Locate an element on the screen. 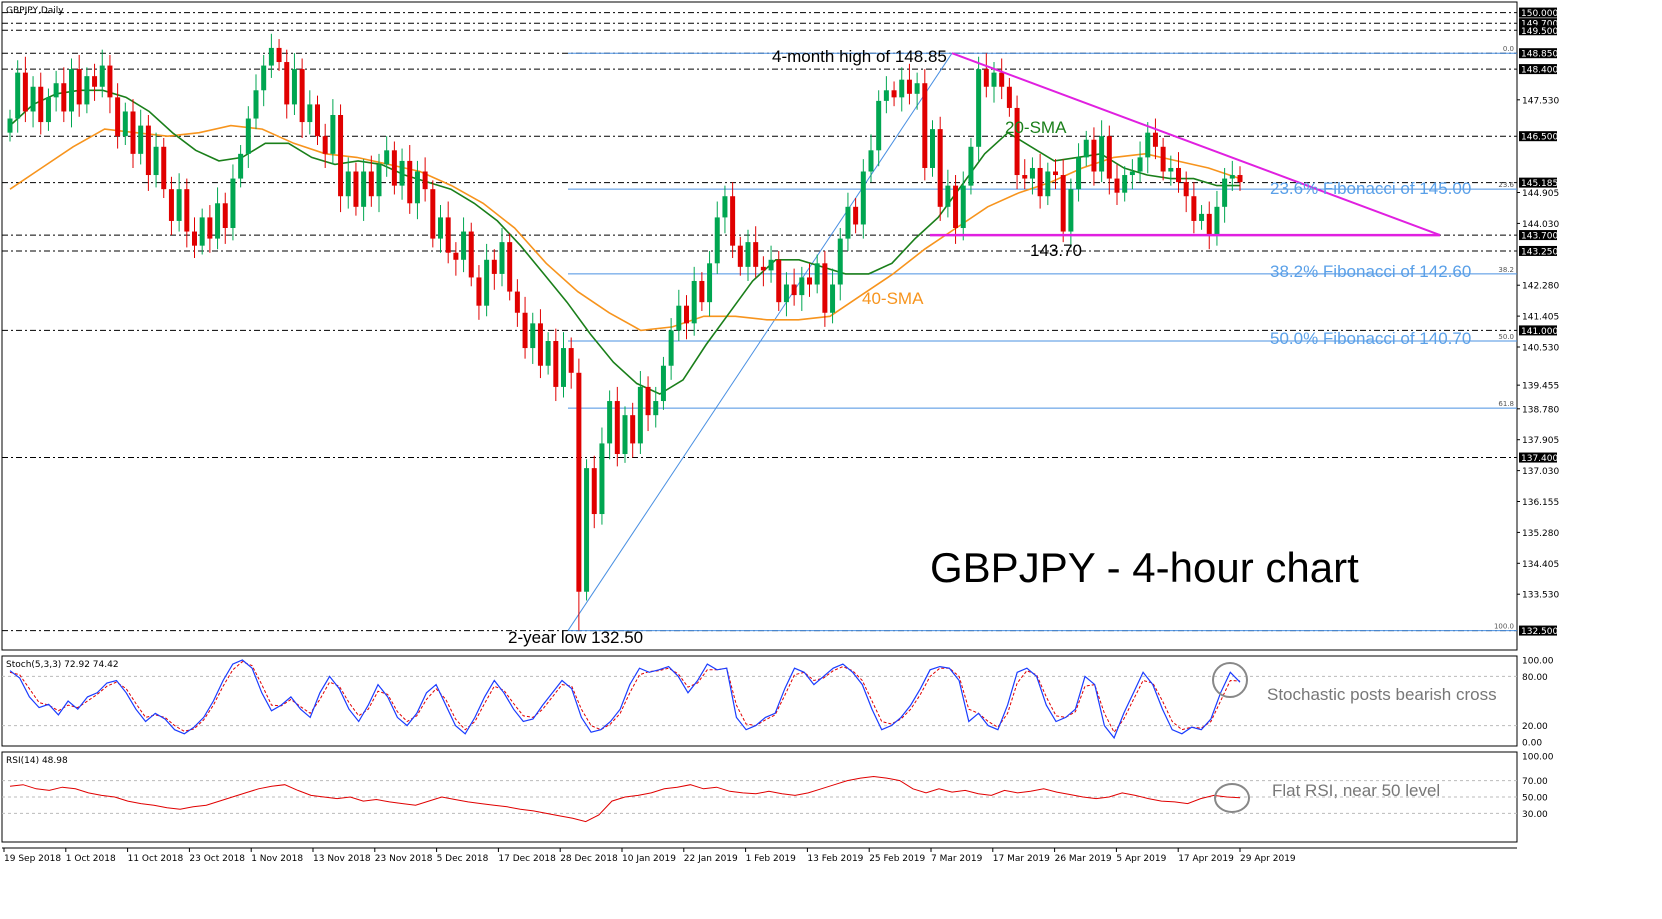  osc-tick-label: 100.00 is located at coordinates (1538, 758).